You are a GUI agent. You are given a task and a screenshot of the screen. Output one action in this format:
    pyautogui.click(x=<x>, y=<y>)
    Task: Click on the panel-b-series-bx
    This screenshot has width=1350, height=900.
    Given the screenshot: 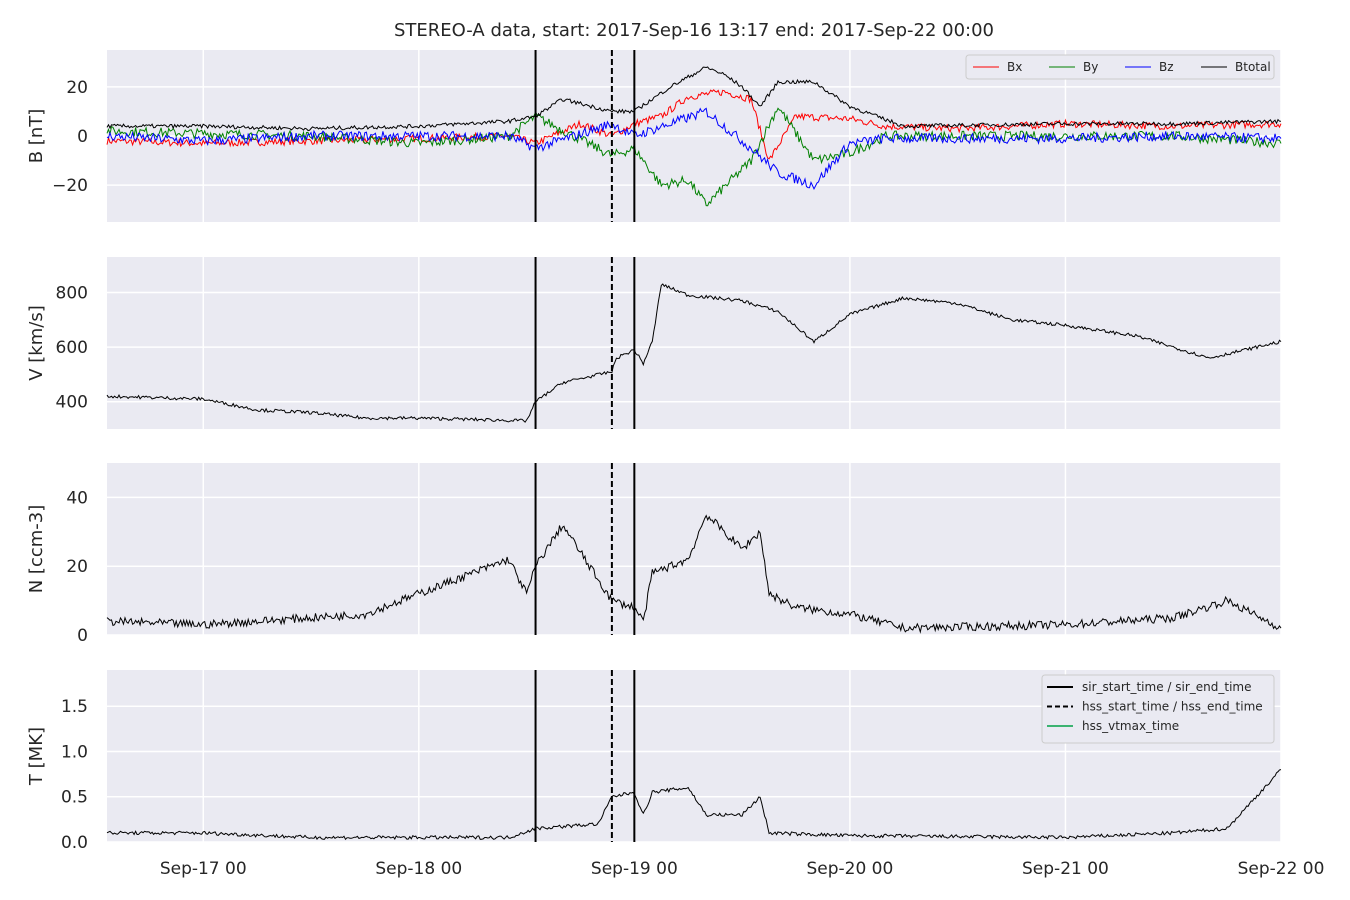 What is the action you would take?
    pyautogui.click(x=694, y=124)
    